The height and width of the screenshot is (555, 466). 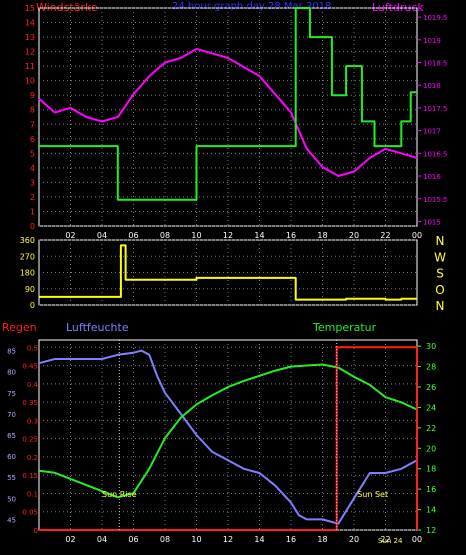 I want to click on temperature-title: Temperatur, so click(x=344, y=327).